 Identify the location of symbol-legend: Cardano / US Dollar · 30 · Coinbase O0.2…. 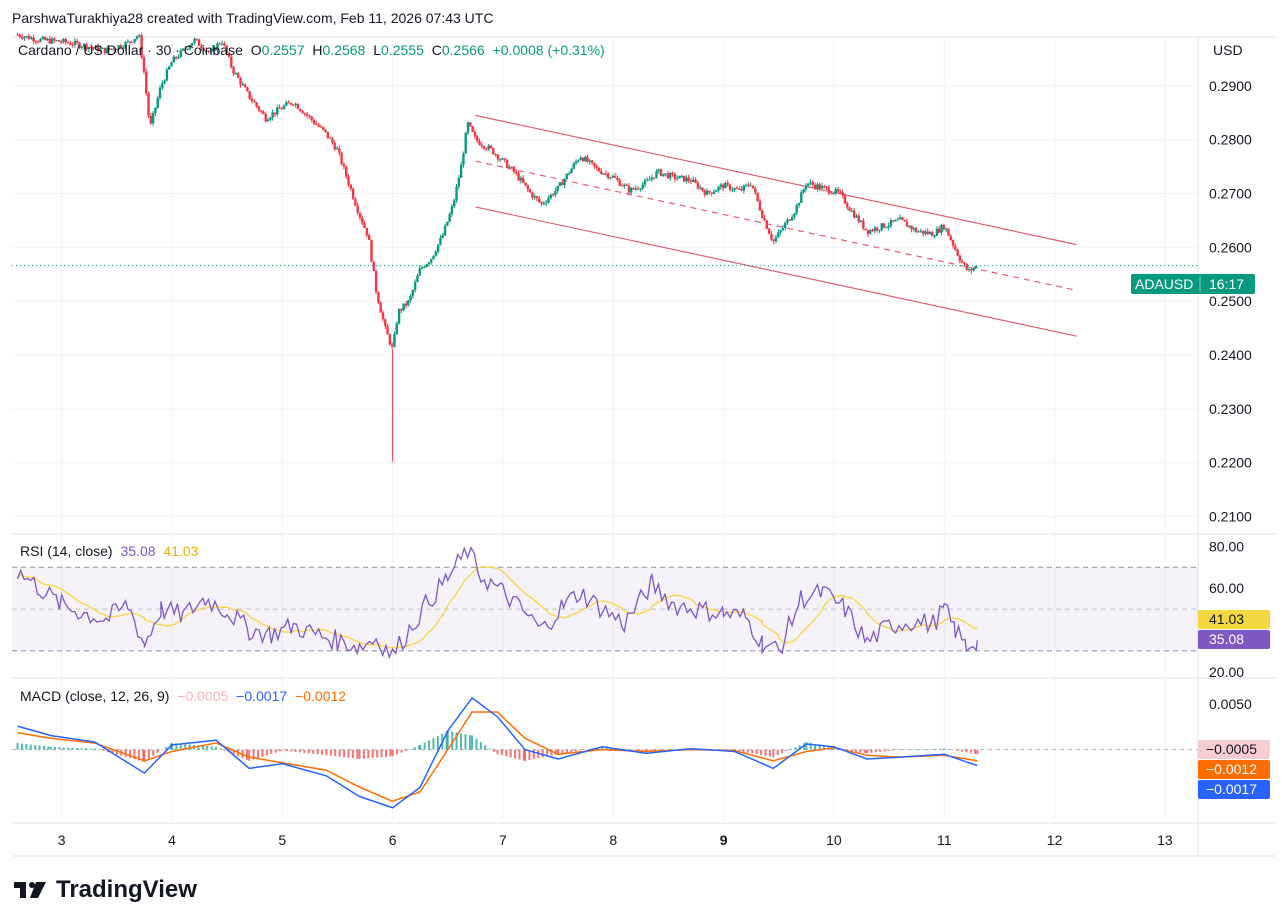
(313, 50).